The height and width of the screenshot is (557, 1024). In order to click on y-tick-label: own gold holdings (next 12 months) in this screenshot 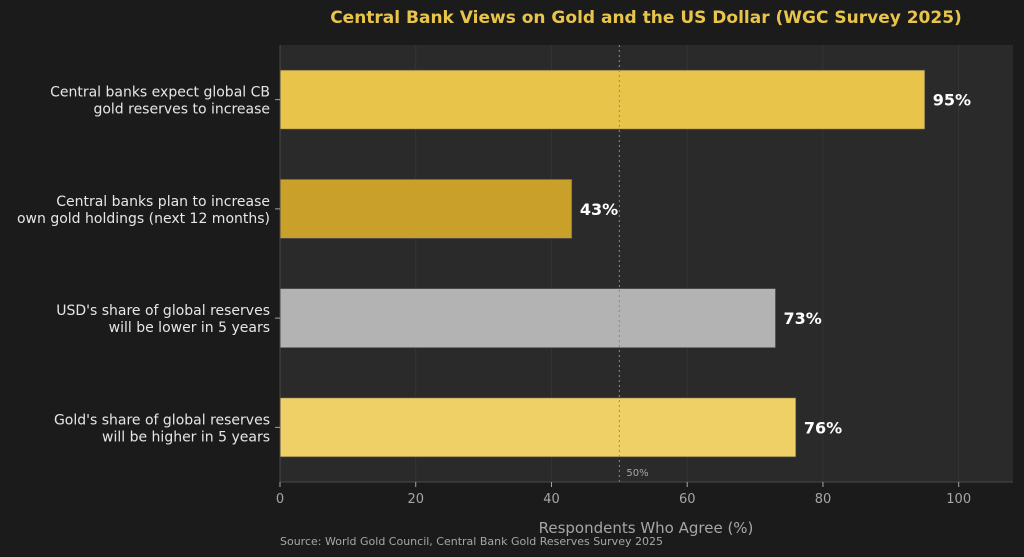, I will do `click(143, 219)`.